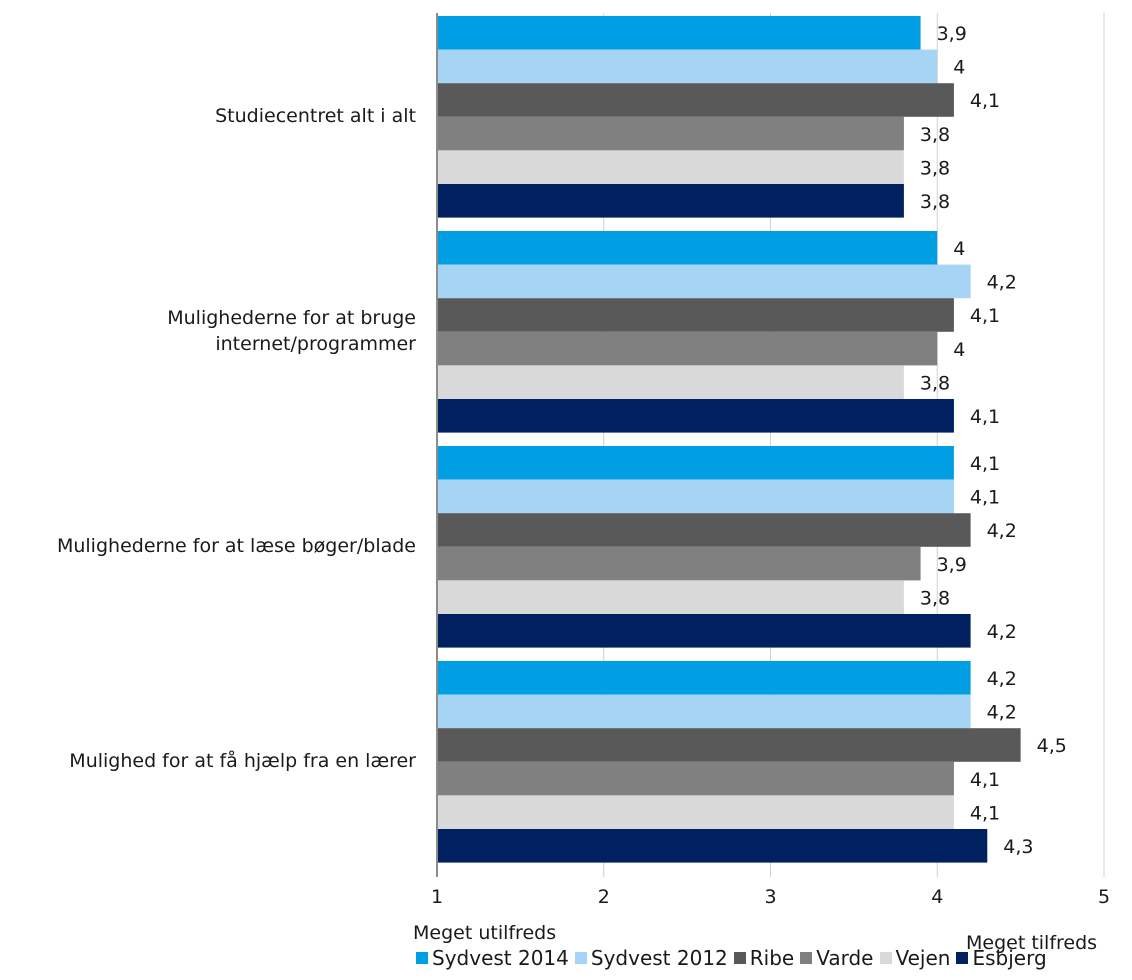 The height and width of the screenshot is (980, 1132). I want to click on legend-item: Sydvest 2014, so click(492, 958).